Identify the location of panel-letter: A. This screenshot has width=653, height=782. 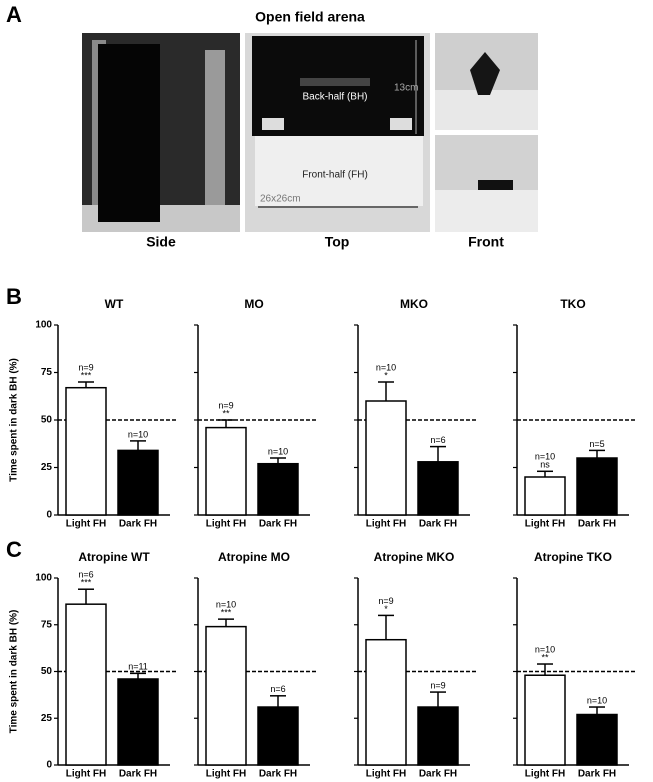
(14, 14).